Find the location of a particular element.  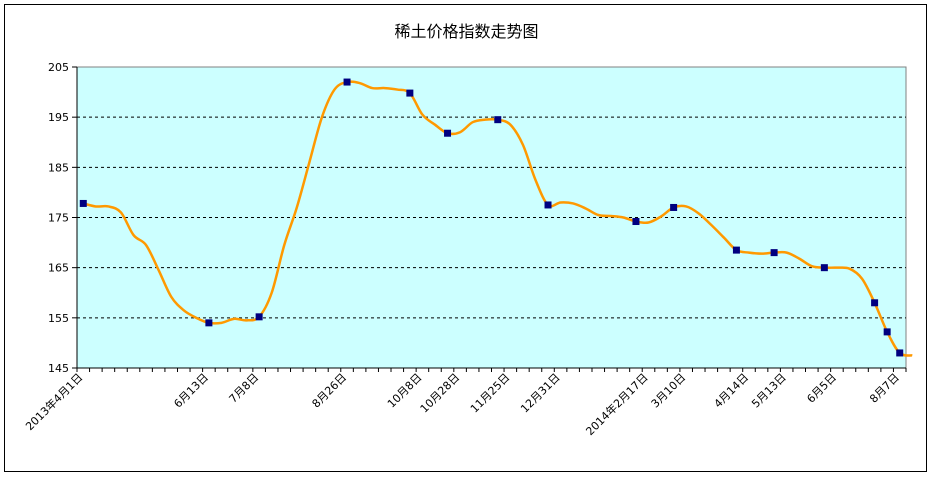

y-tick-label: 145 is located at coordinates (58, 368).